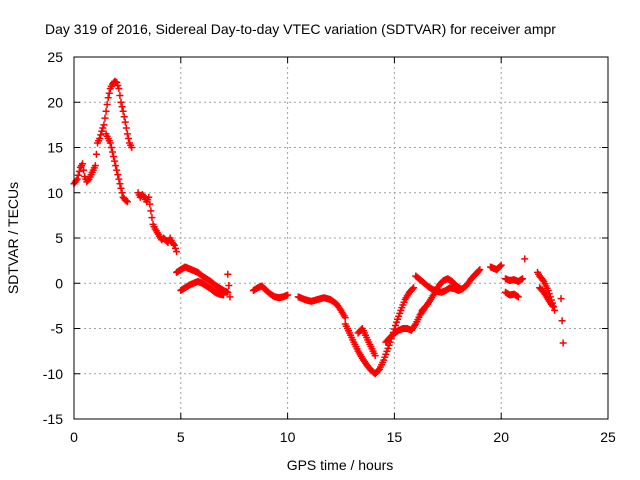 This screenshot has width=640, height=480. What do you see at coordinates (74, 437) in the screenshot?
I see `x-tick-label: 0` at bounding box center [74, 437].